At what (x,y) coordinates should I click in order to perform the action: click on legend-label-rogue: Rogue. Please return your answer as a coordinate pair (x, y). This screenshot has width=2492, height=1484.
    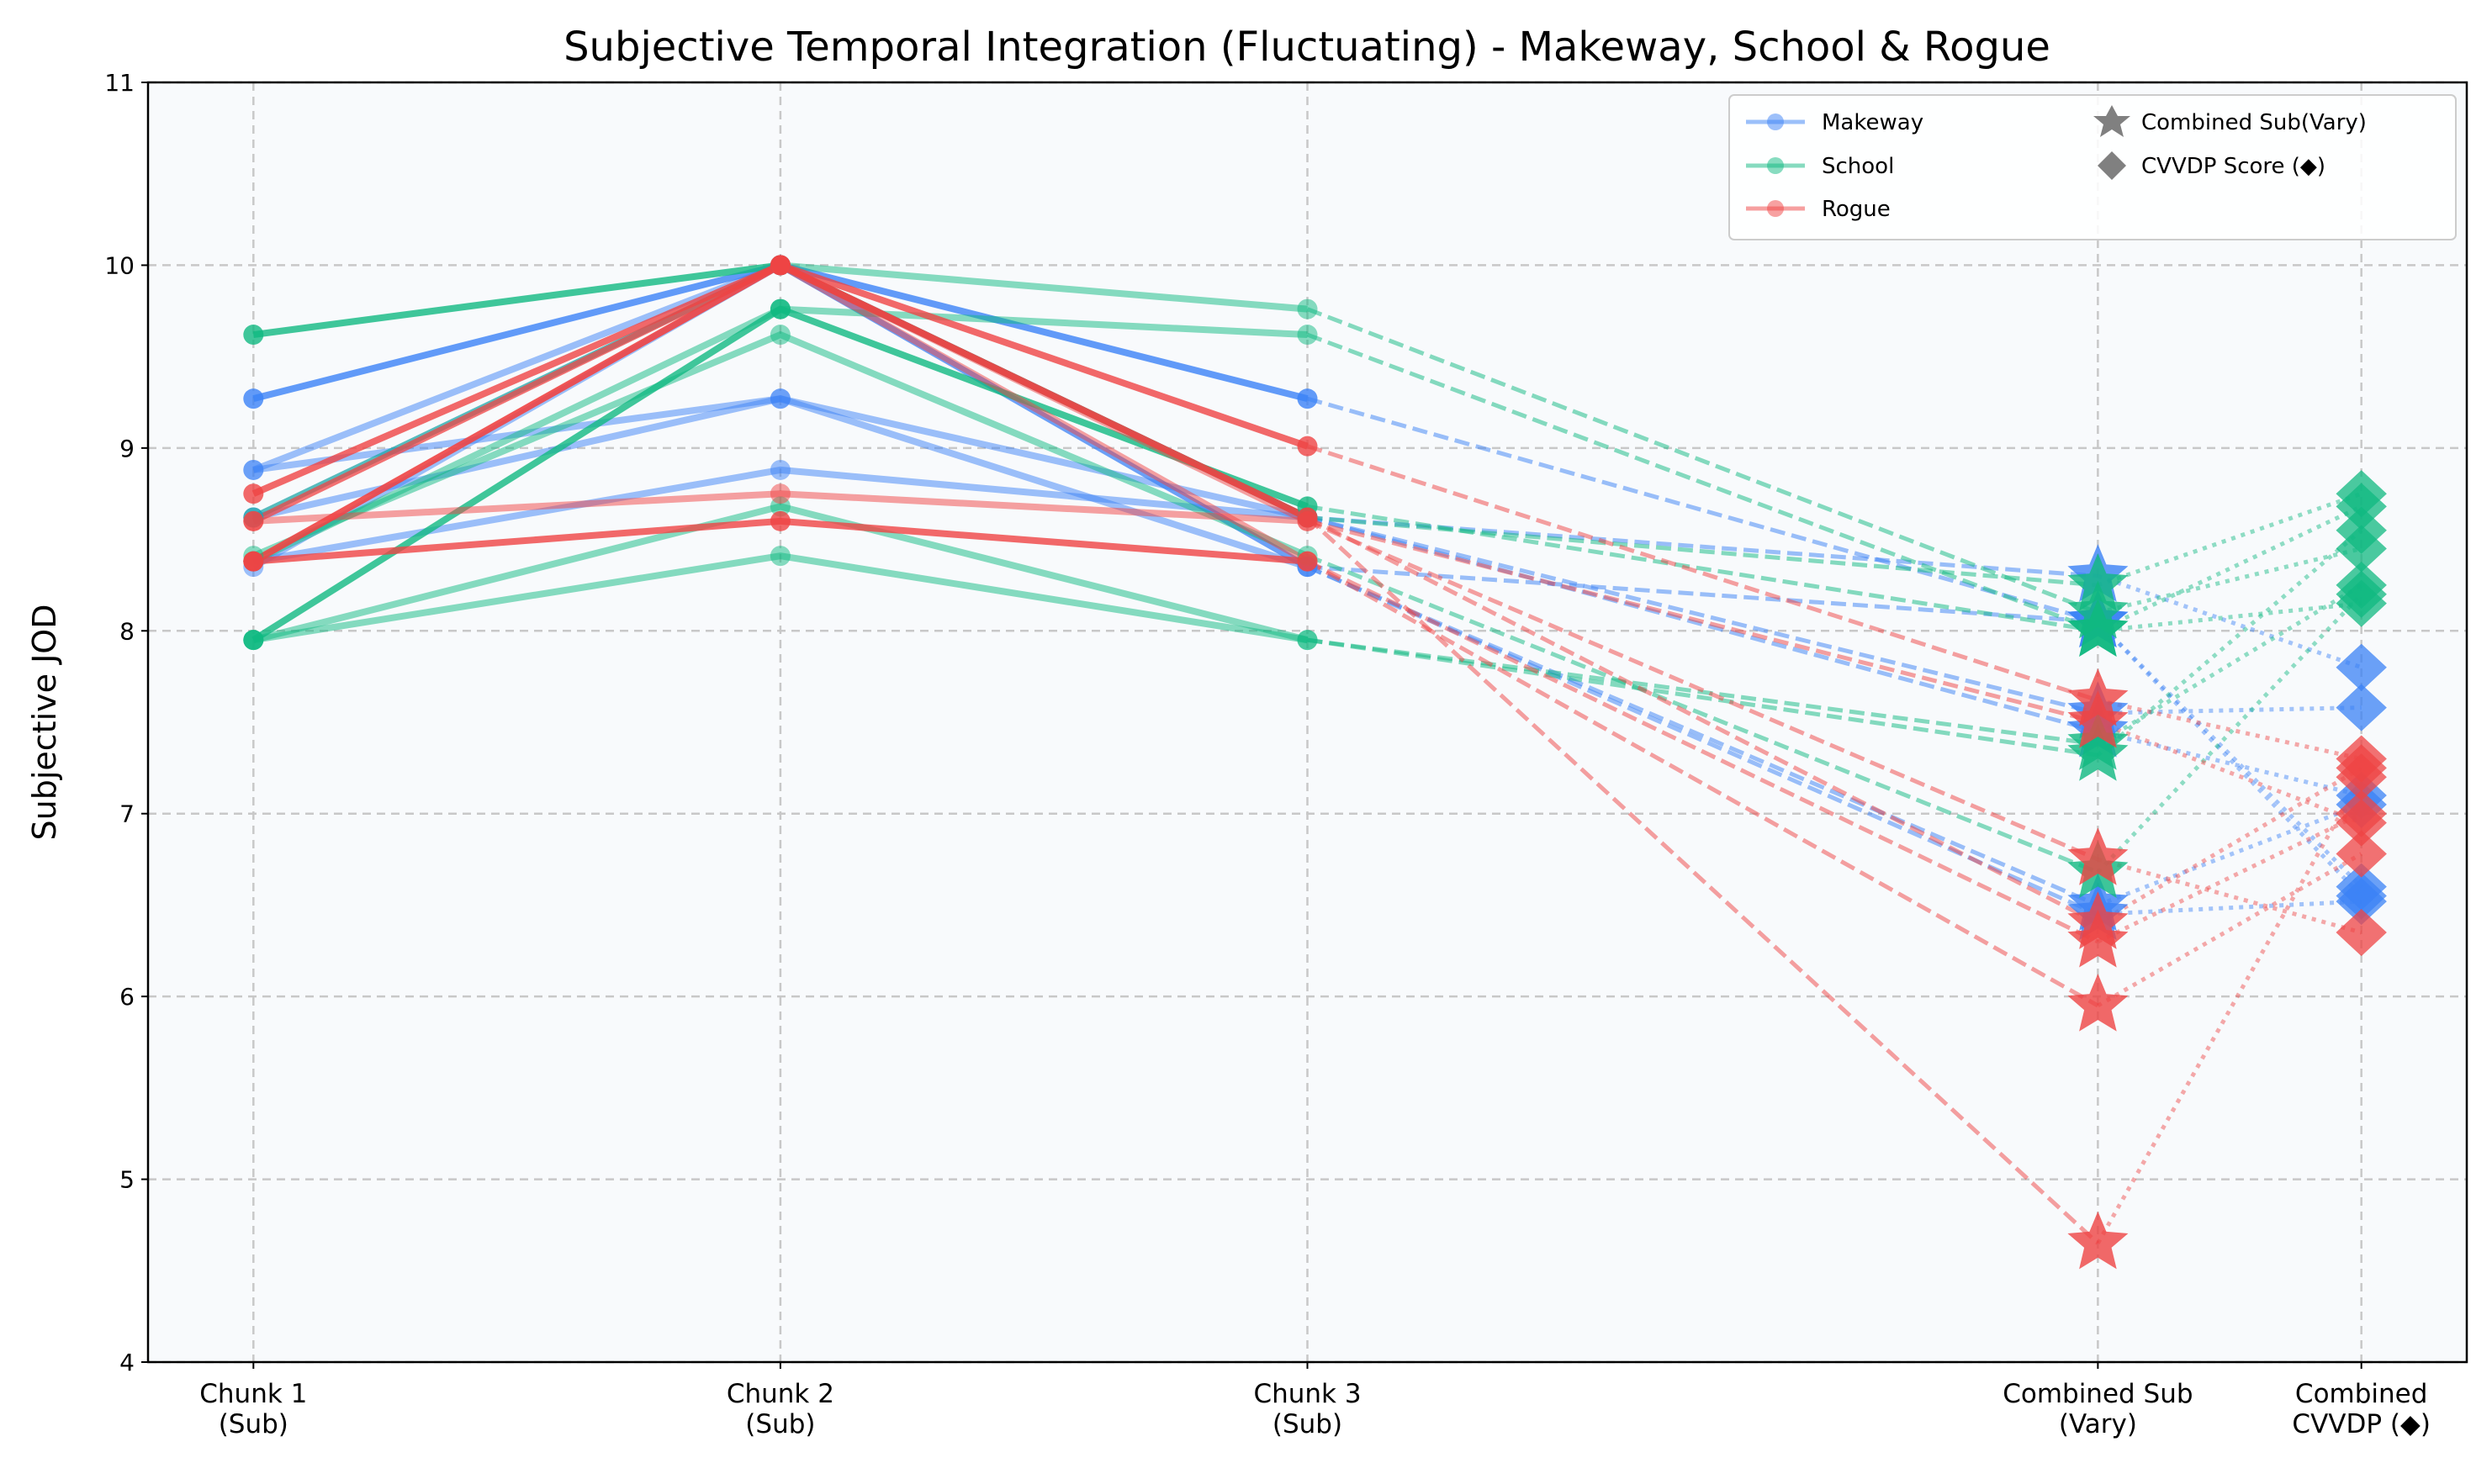
    Looking at the image, I should click on (1856, 209).